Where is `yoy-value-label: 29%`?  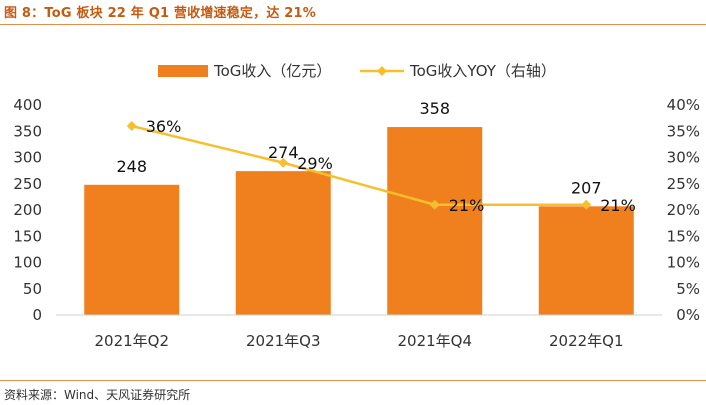 yoy-value-label: 29% is located at coordinates (315, 163).